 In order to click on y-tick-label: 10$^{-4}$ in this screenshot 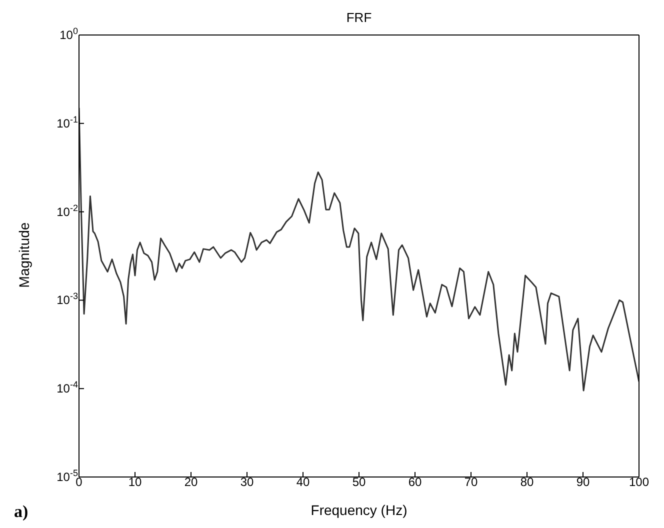, I will do `click(67, 388)`.